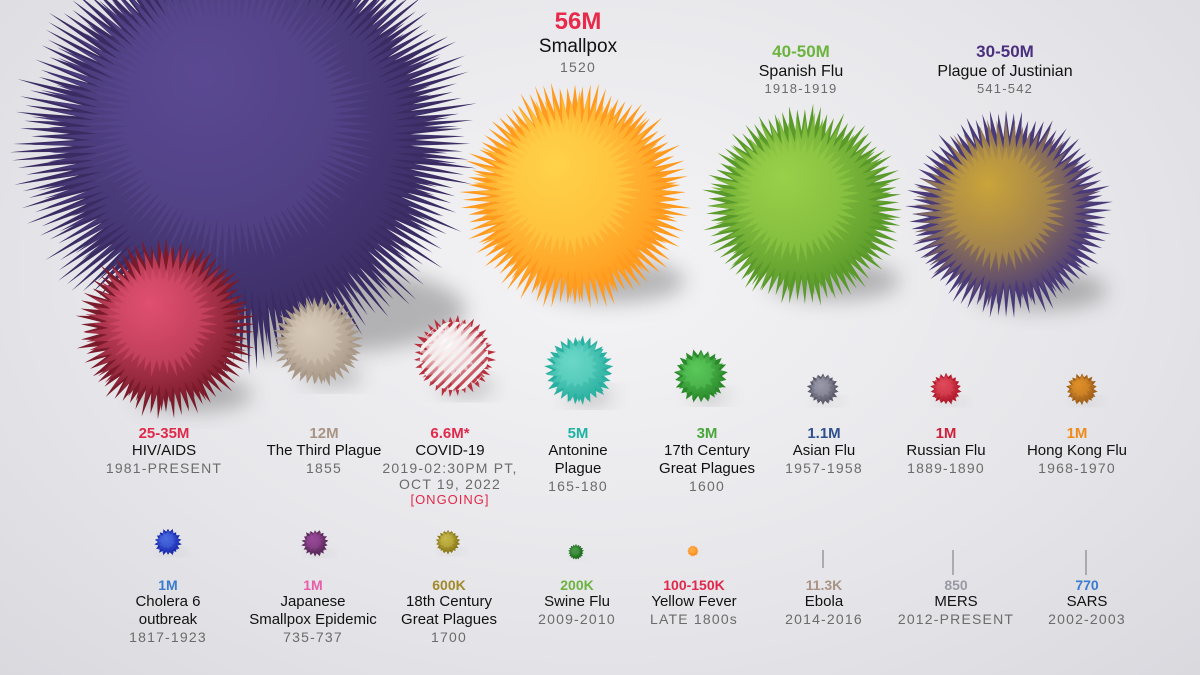 This screenshot has width=1200, height=675. I want to click on label-hiv: 25-35M HIV/AIDS 1981-PRESENT, so click(164, 450).